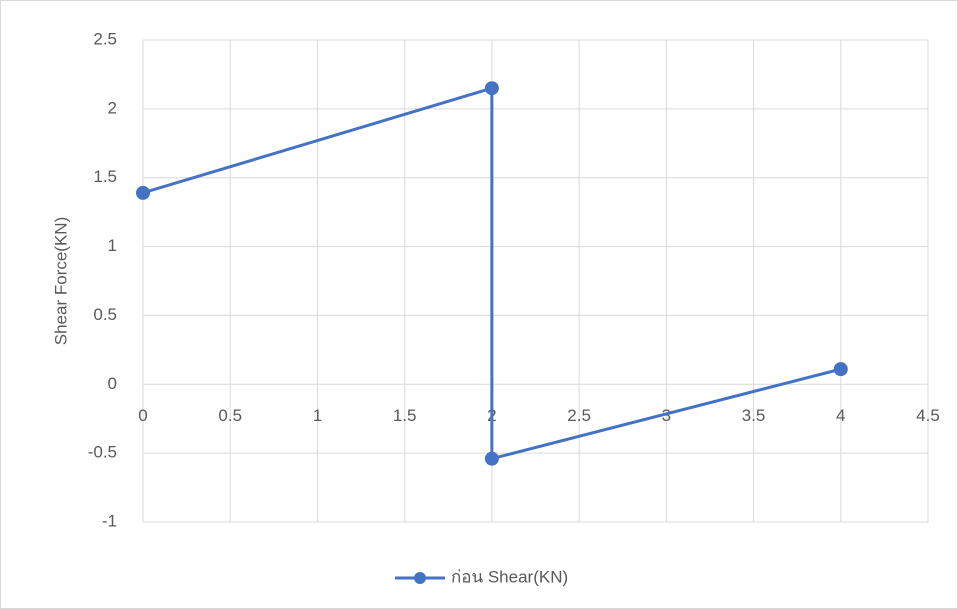  I want to click on x-tick-label: 2.5, so click(579, 415).